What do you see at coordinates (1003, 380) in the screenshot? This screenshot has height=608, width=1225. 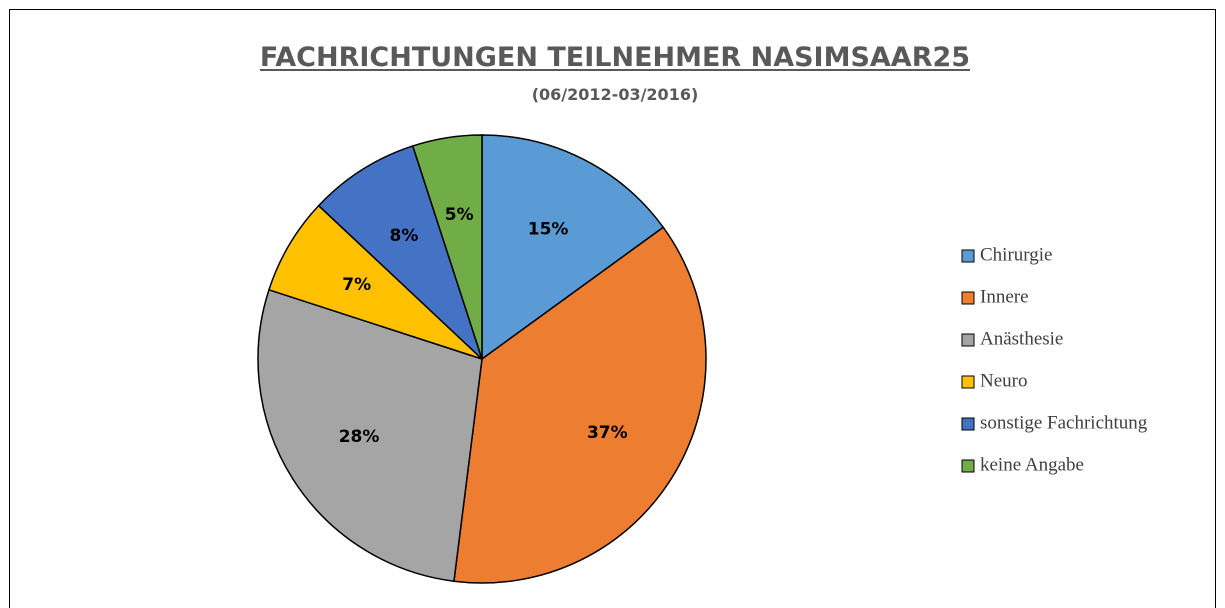 I see `legend-label: Neuro` at bounding box center [1003, 380].